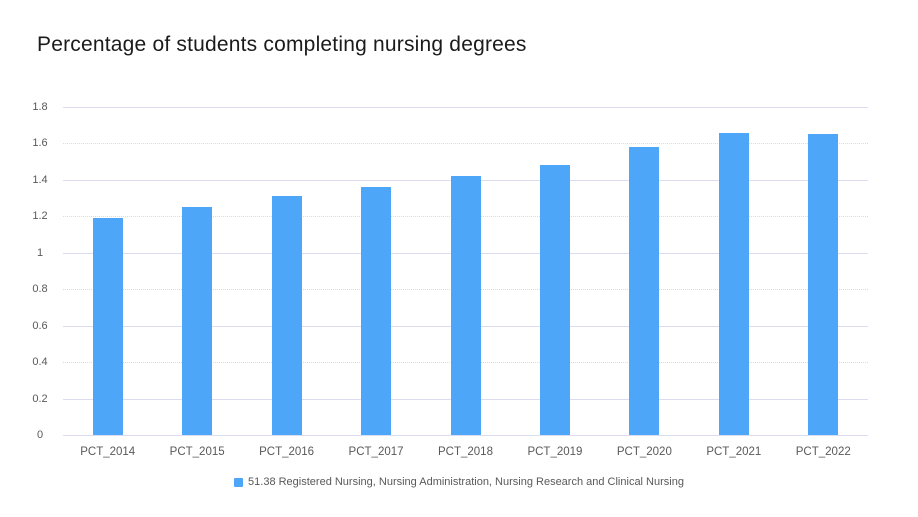 The height and width of the screenshot is (517, 918). Describe the element at coordinates (107, 326) in the screenshot. I see `bar-pct_2014` at that location.